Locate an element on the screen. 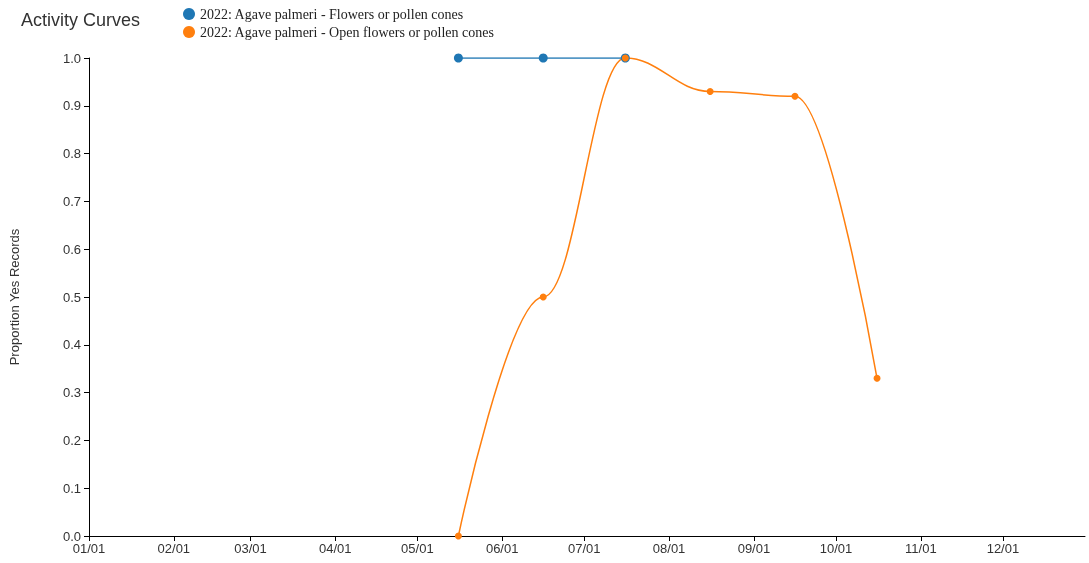 This screenshot has height=563, width=1089. x-tick-label: 11/01 is located at coordinates (921, 548).